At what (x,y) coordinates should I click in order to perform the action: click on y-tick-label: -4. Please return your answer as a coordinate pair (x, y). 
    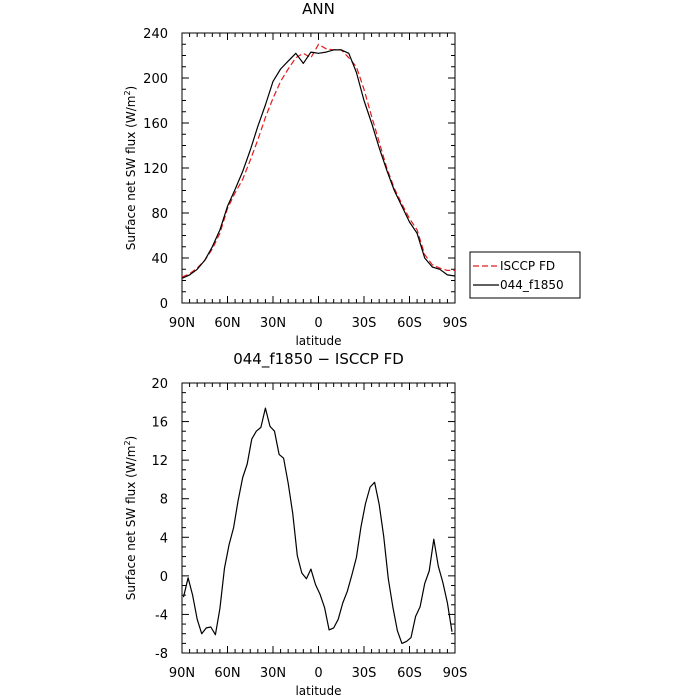
    Looking at the image, I should click on (161, 615).